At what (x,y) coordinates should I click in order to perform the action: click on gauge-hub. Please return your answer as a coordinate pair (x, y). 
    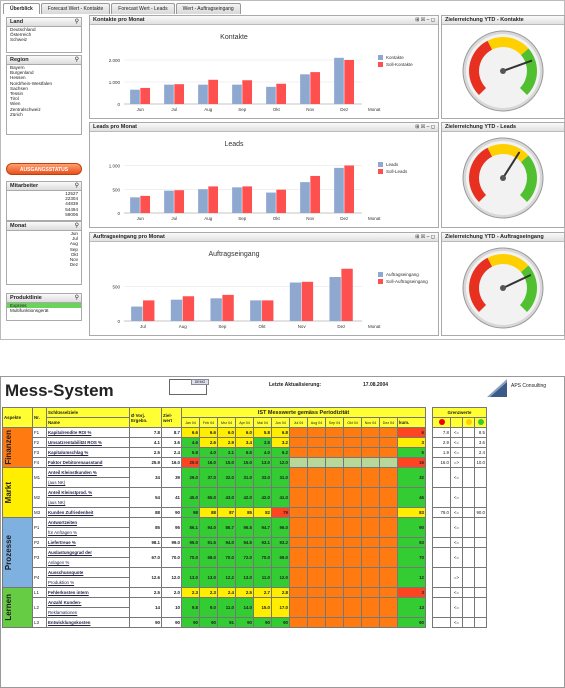
    Looking at the image, I should click on (503, 288).